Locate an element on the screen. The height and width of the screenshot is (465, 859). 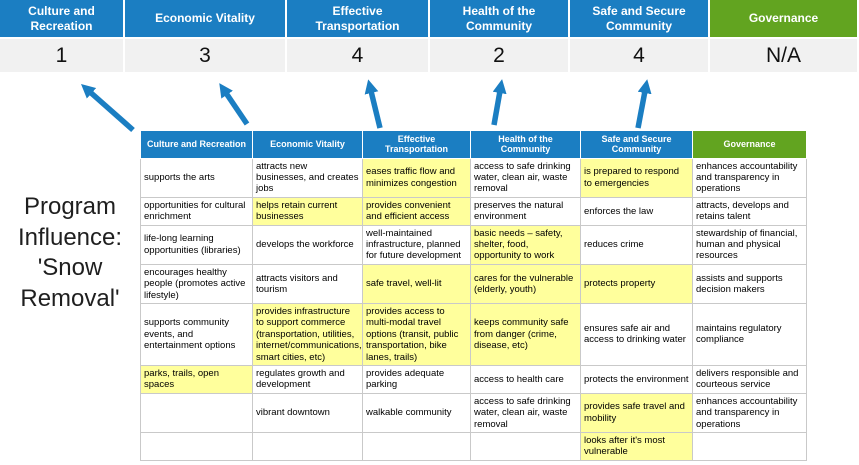
summary-header-1: Economic Vitality is located at coordinates (205, 18).